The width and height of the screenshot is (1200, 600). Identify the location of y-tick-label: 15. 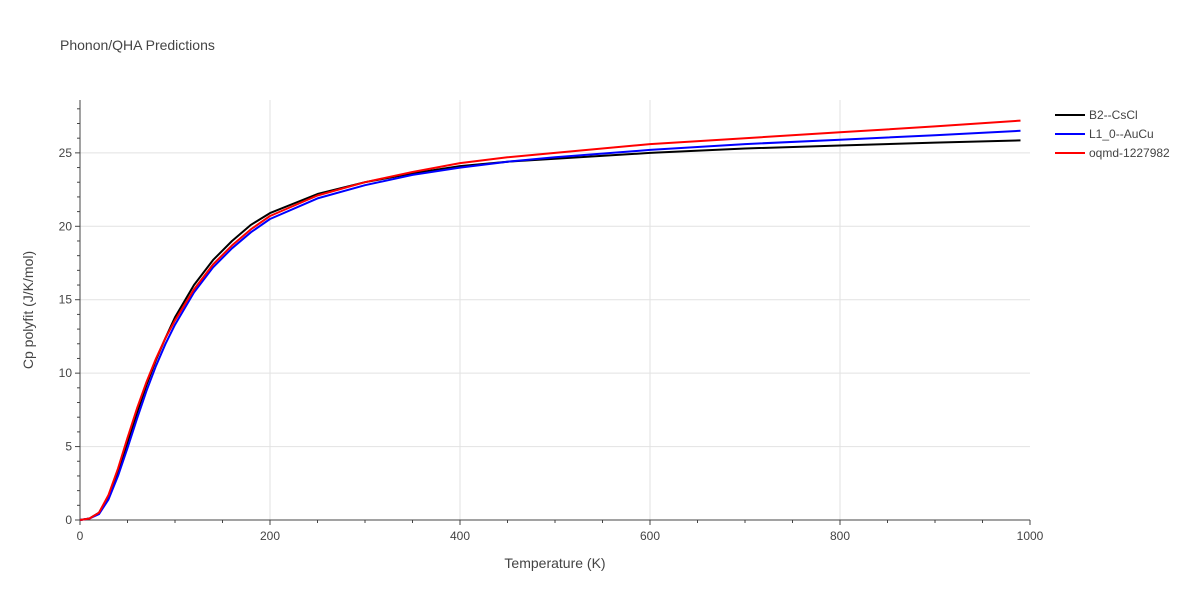
(66, 300).